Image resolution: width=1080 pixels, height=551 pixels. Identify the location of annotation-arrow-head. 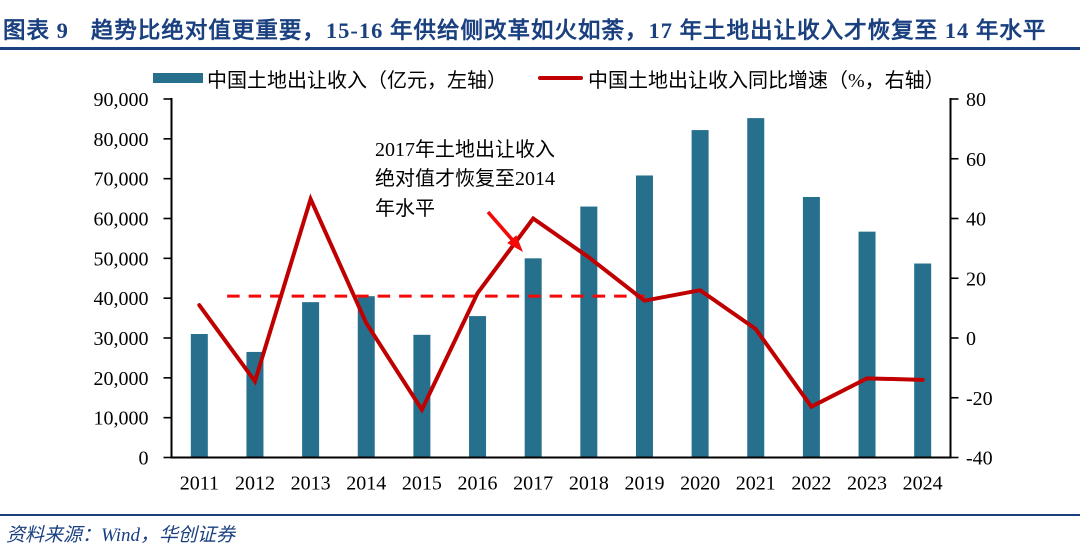
(515, 243).